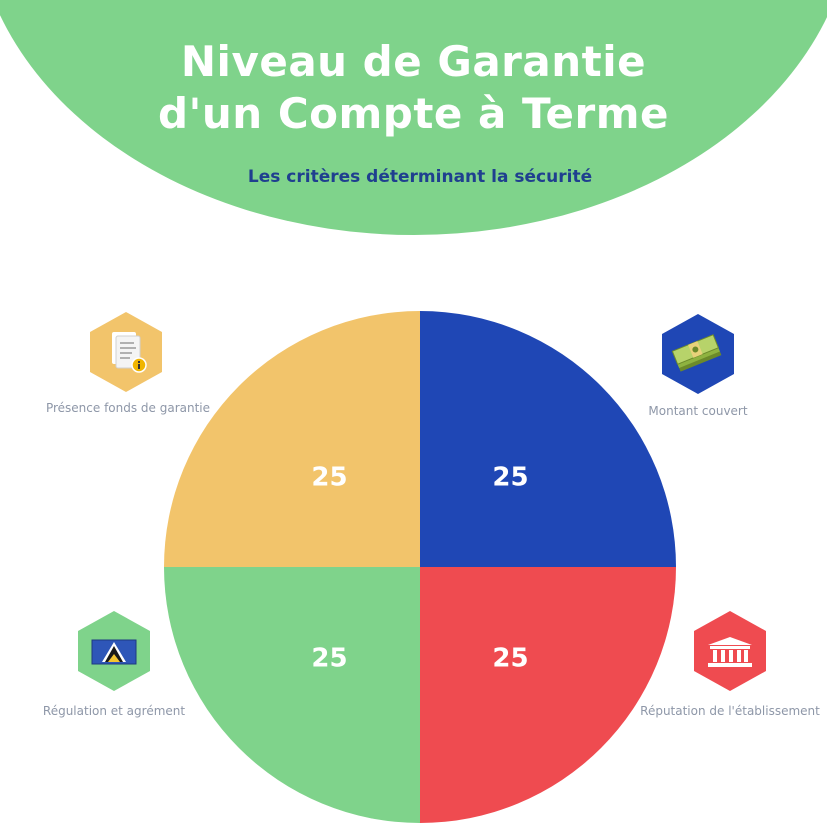 The width and height of the screenshot is (827, 825). I want to click on pie-slice-reputation, so click(548, 695).